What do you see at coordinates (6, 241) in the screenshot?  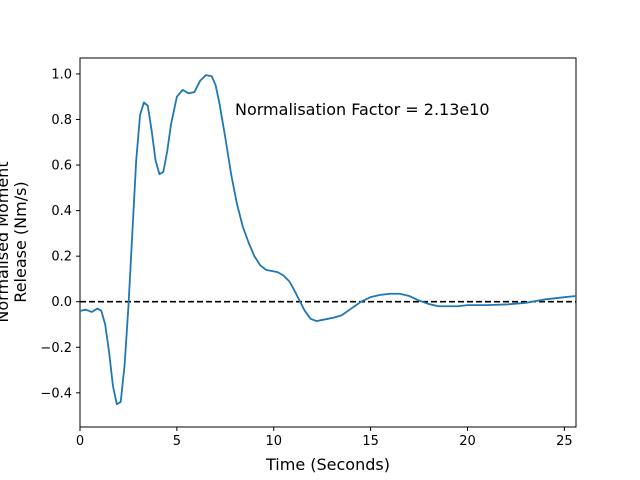 I see `y-axis-label-line-1: Normalised Moment` at bounding box center [6, 241].